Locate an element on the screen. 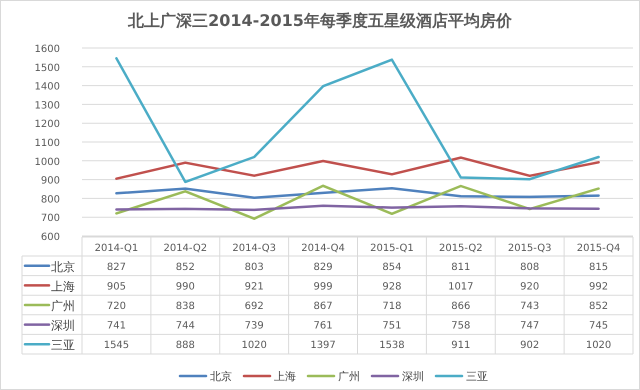  data-label: 745 is located at coordinates (598, 326).